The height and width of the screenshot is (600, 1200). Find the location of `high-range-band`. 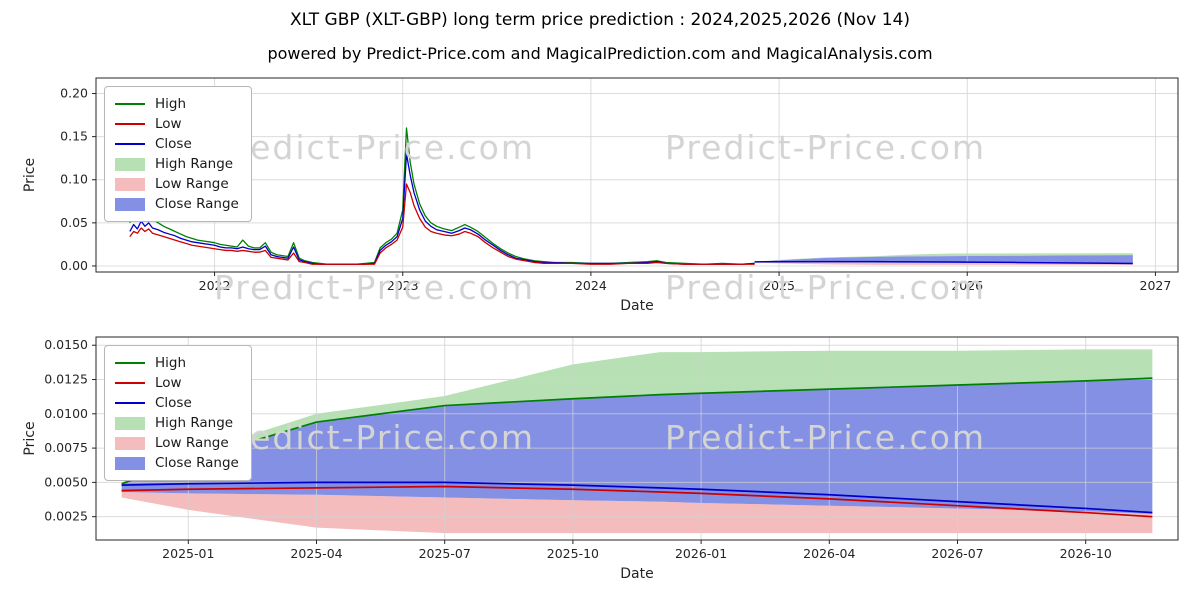

high-range-band is located at coordinates (943, 257).